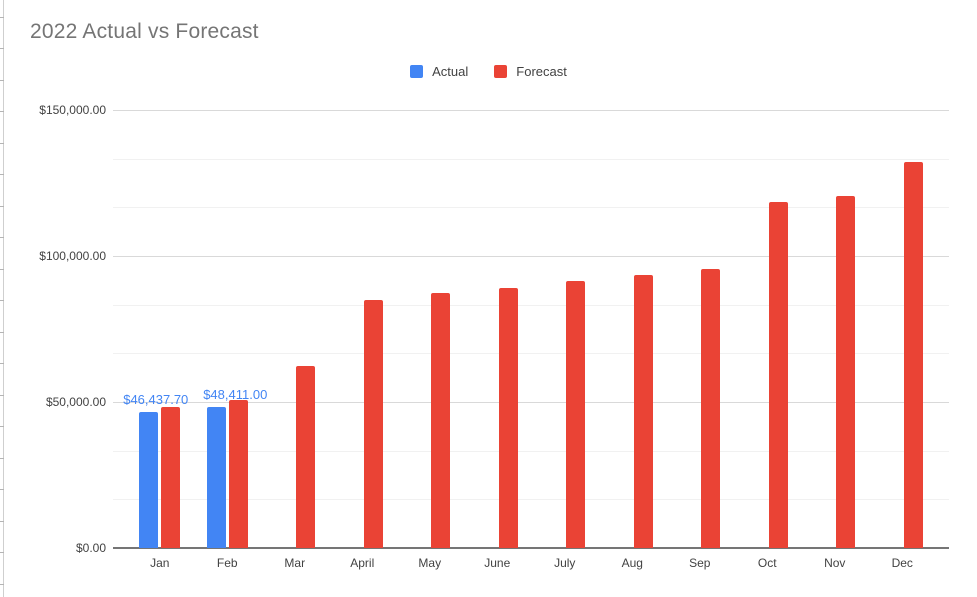 This screenshot has height=597, width=977. What do you see at coordinates (846, 371) in the screenshot?
I see `bar-forecast-nov` at bounding box center [846, 371].